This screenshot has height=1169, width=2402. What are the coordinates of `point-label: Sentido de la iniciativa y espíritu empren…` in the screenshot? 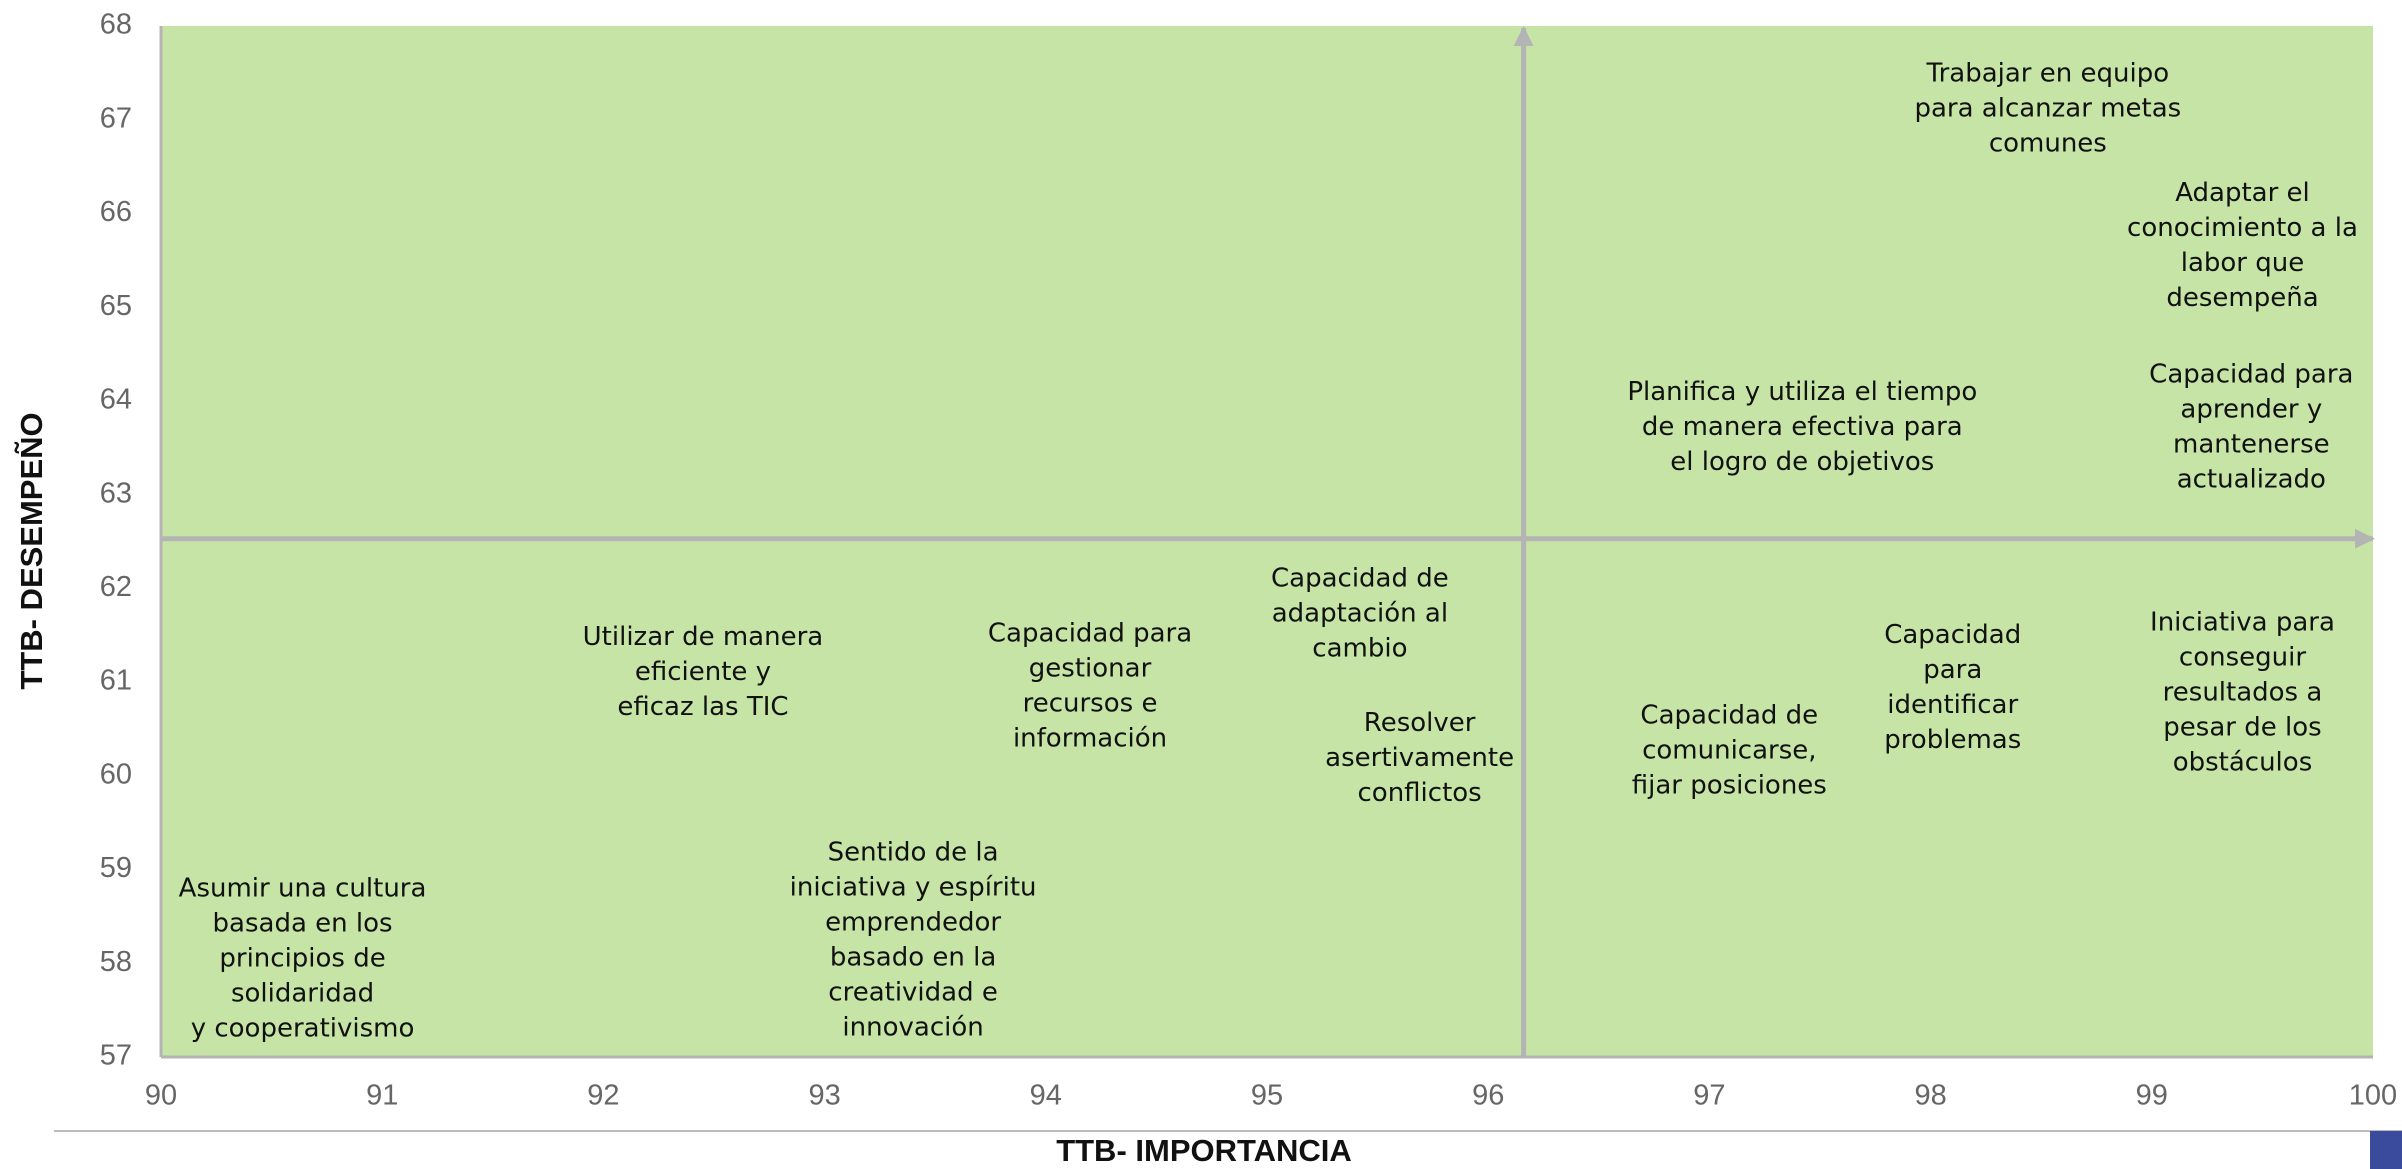 It's located at (913, 939).